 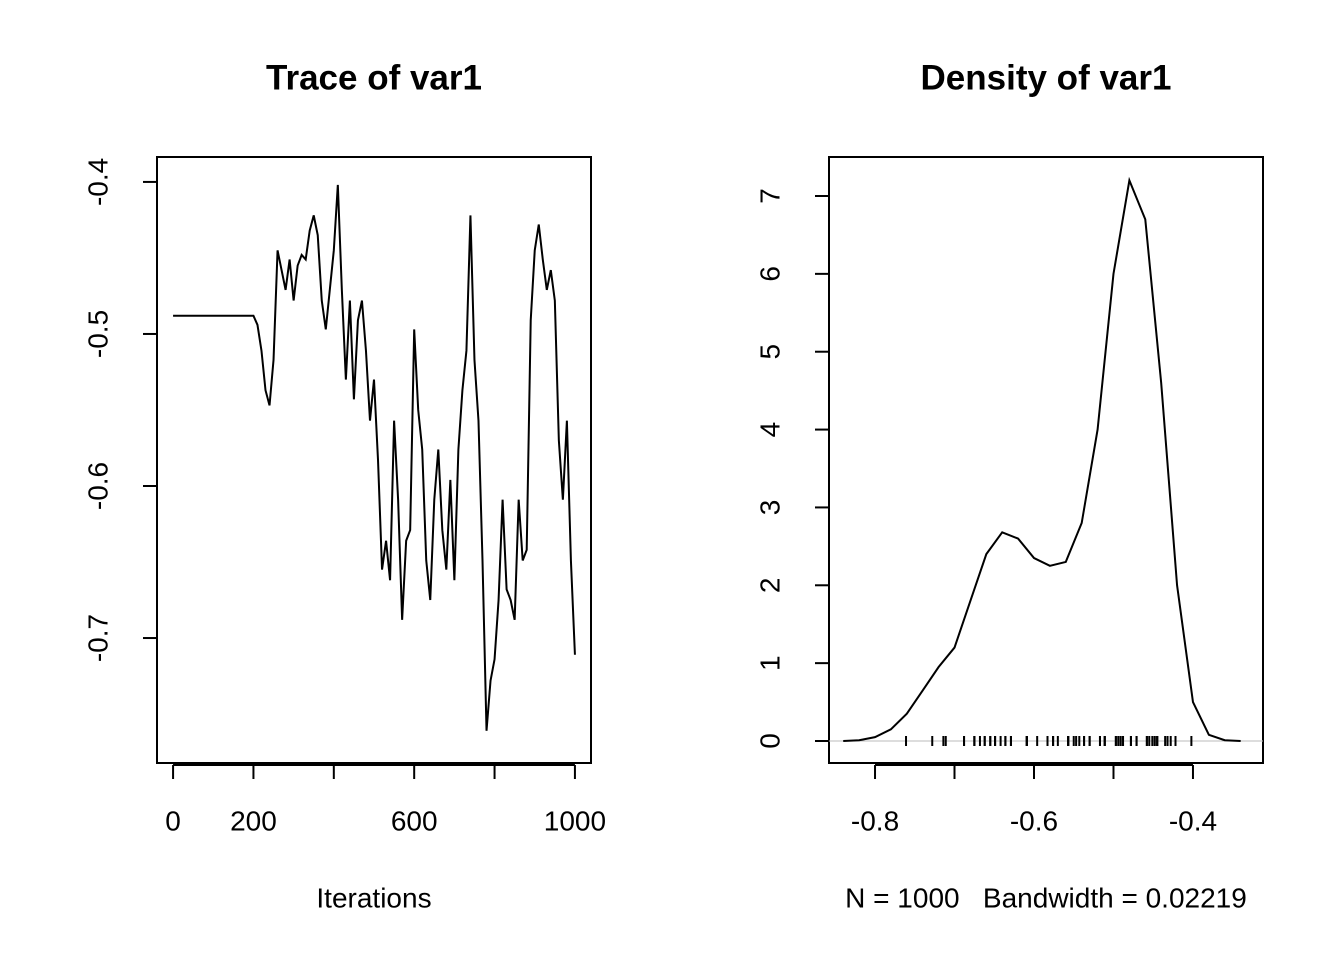 What do you see at coordinates (1046, 77) in the screenshot?
I see `chart-title: Density of var1` at bounding box center [1046, 77].